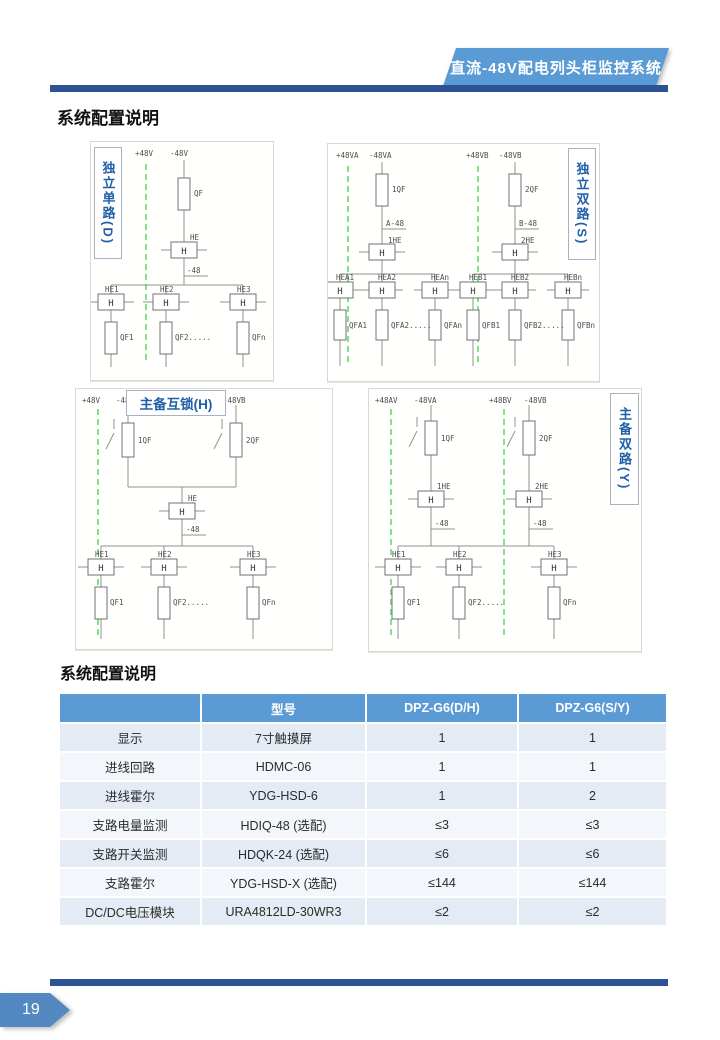 The width and height of the screenshot is (720, 1040). I want to click on diagram-interlock-h-title: 主备互锁(H), so click(176, 403).